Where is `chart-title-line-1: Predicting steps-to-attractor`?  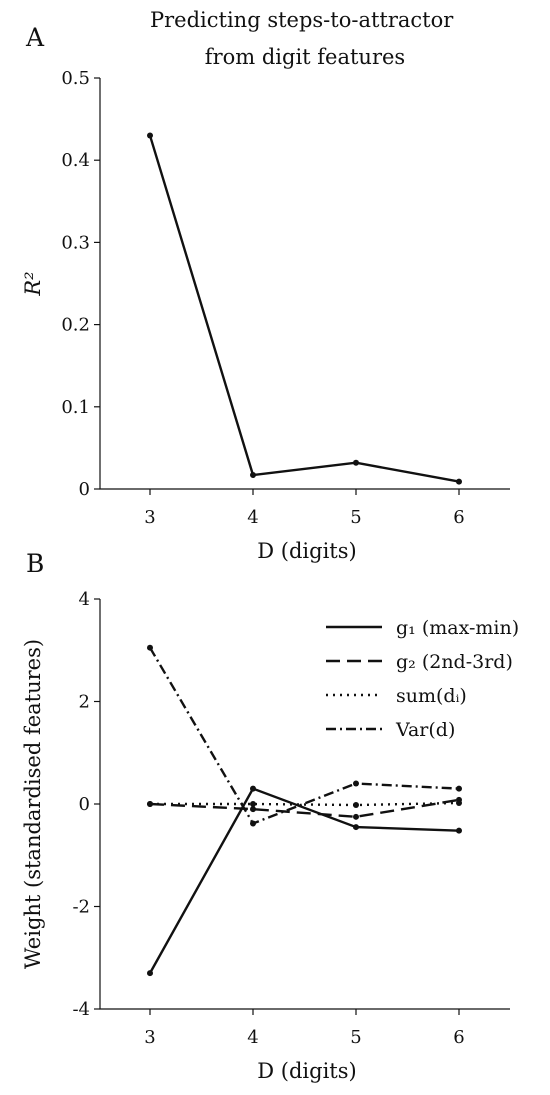 chart-title-line-1: Predicting steps-to-attractor is located at coordinates (302, 20).